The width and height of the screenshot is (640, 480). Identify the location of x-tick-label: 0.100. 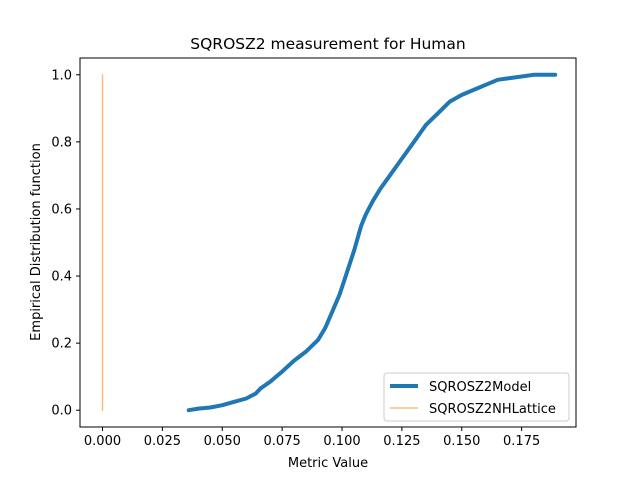
(341, 441).